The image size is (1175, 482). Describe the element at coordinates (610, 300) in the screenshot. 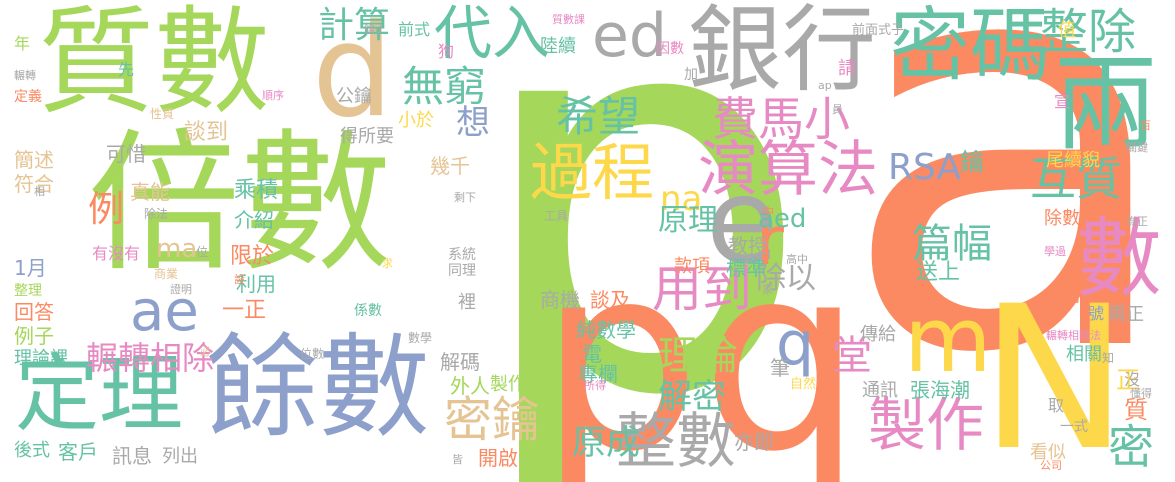

I see `word-tanji: 談及` at that location.